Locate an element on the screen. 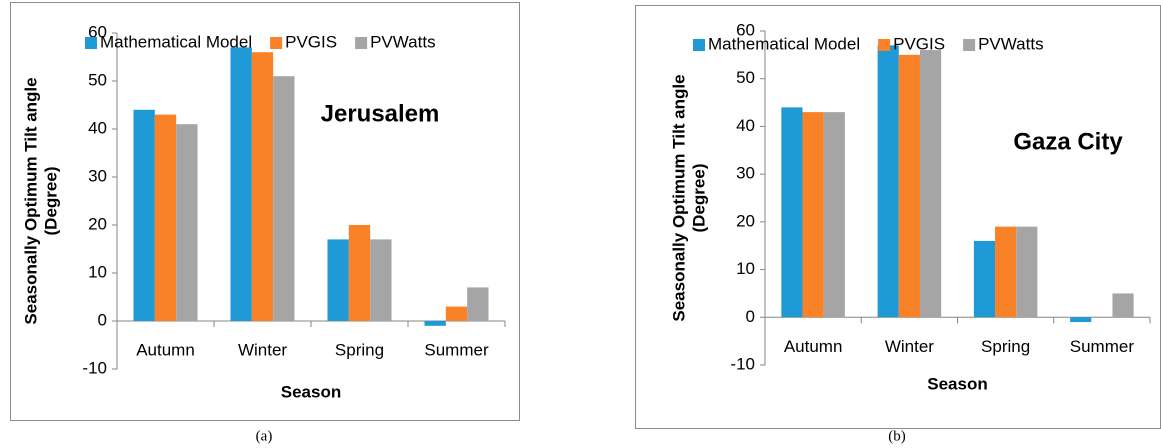 Image resolution: width=1161 pixels, height=448 pixels. annotation: Jerusalem is located at coordinates (380, 113).